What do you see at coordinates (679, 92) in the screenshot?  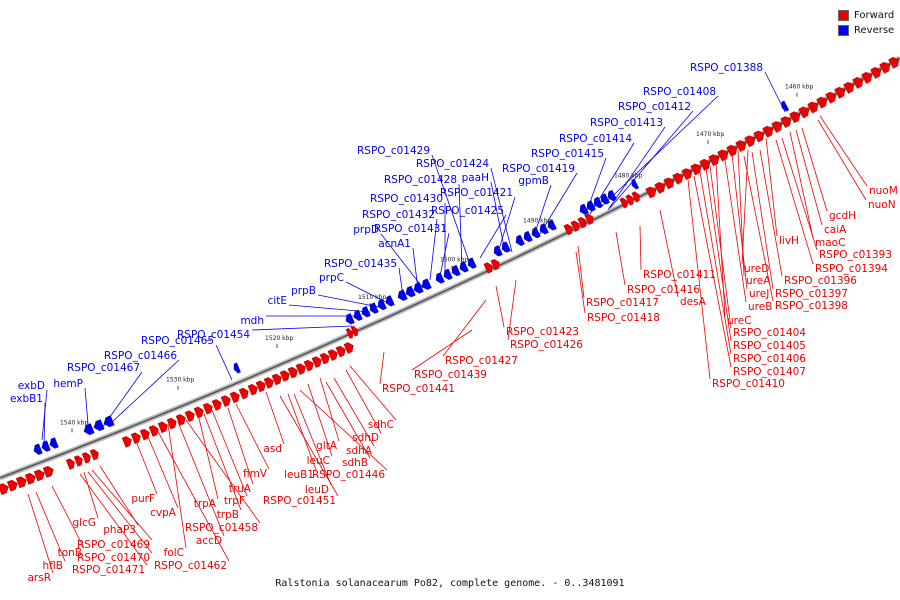 I see `gene-label: RSPO_c01408` at bounding box center [679, 92].